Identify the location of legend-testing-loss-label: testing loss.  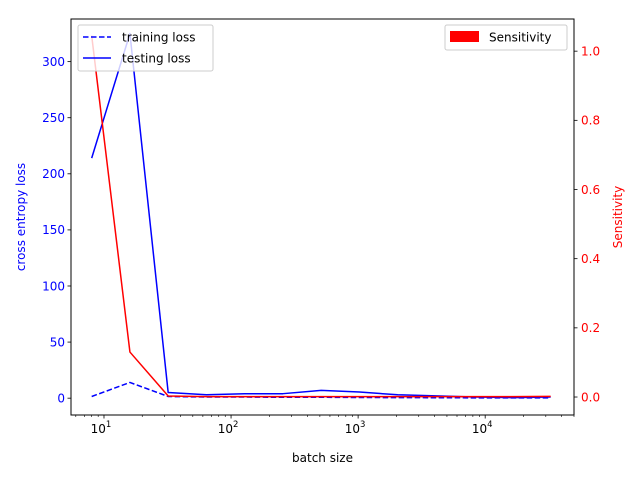
(156, 59).